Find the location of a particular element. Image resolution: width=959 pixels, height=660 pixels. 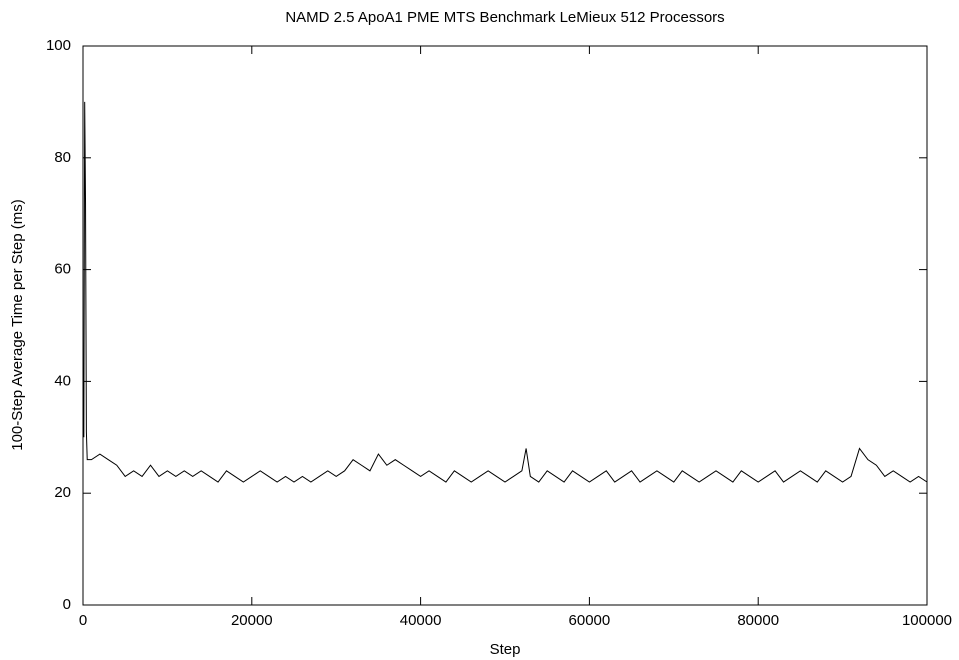

y-tick-label: 80 is located at coordinates (62, 157).